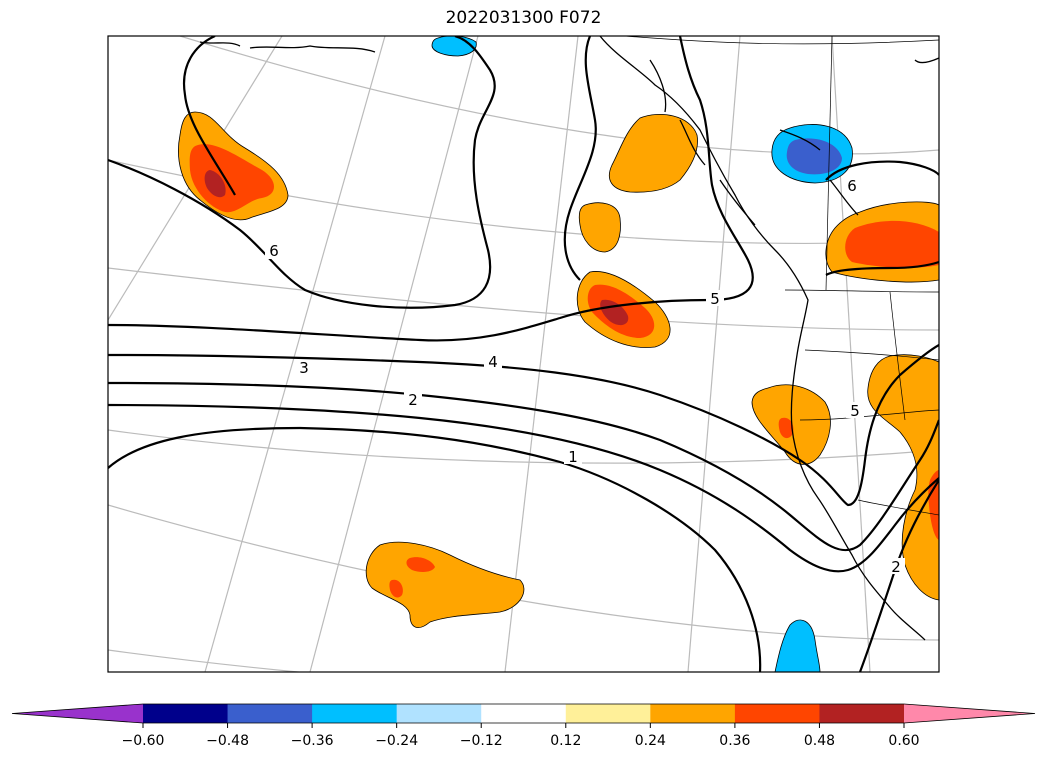 Image resolution: width=1047 pixels, height=763 pixels. I want to click on colorbar-tick-label: −0.60, so click(143, 741).